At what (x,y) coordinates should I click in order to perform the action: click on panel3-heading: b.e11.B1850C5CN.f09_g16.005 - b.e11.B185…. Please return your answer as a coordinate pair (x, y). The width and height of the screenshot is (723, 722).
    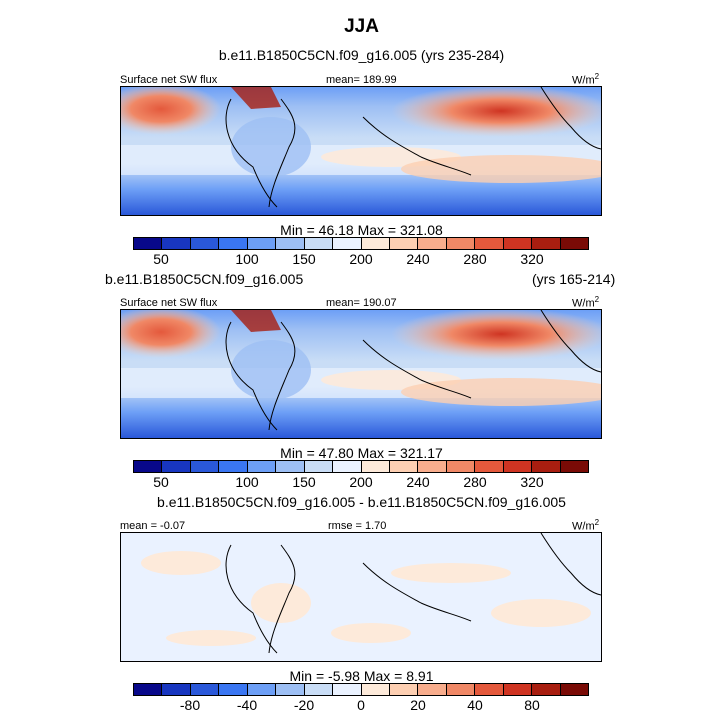
    Looking at the image, I should click on (361, 502).